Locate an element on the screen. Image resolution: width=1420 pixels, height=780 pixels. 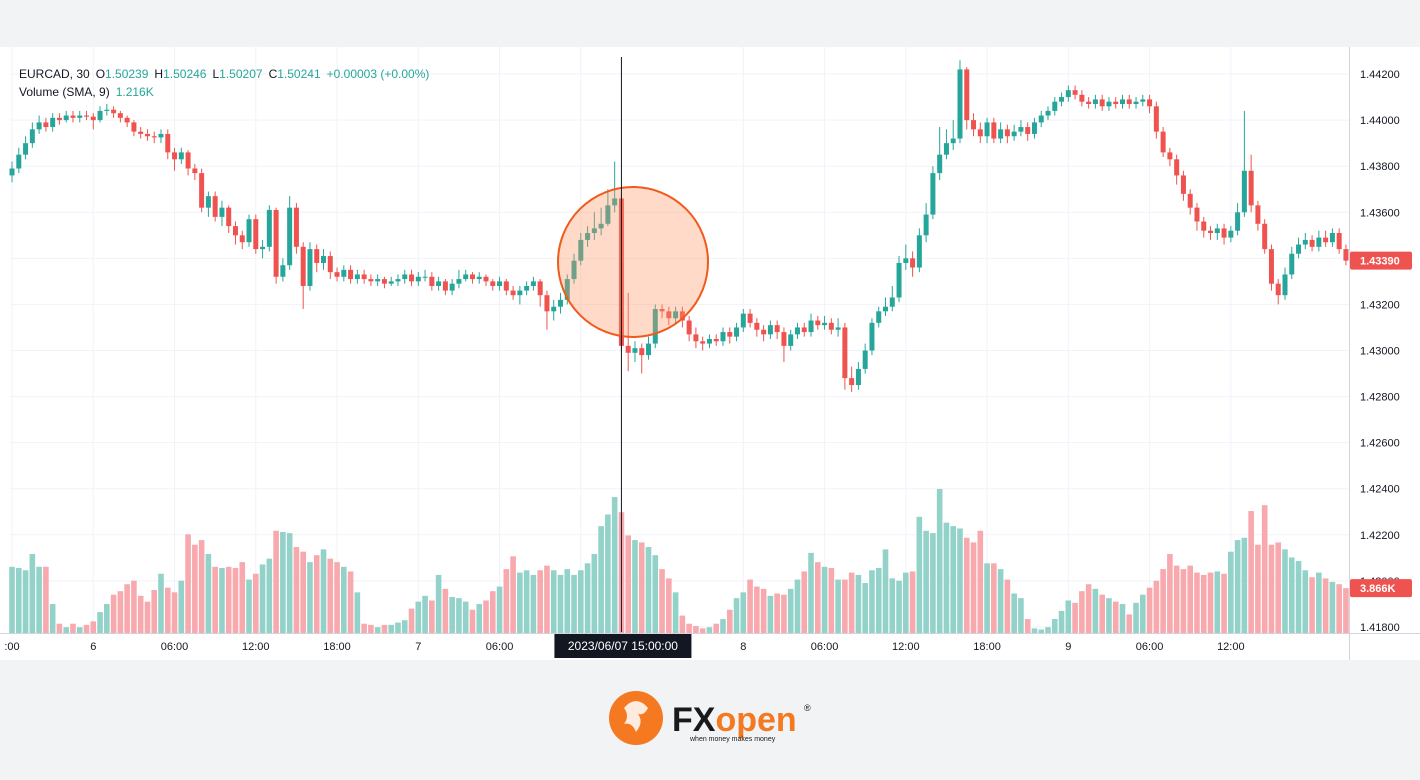
c-label: C is located at coordinates (273, 74).